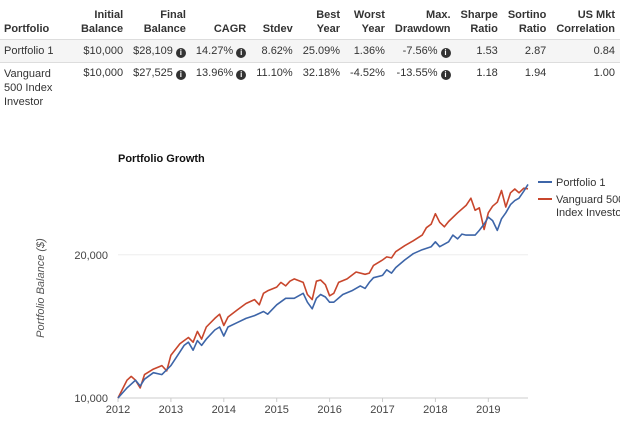 The image size is (620, 426). Describe the element at coordinates (102, 22) in the screenshot. I see `header-initial-balance: Initial Balance` at that location.